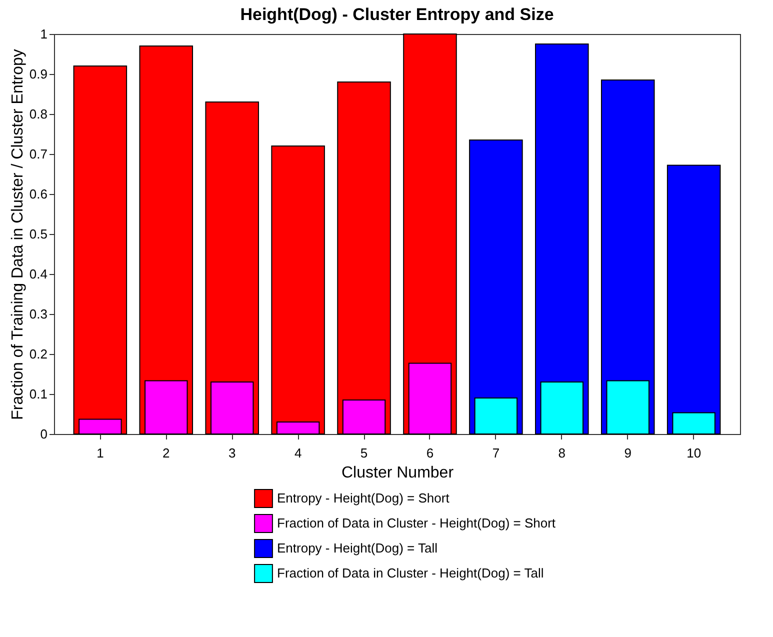  I want to click on y-tick-label: 0.6, so click(38, 194).